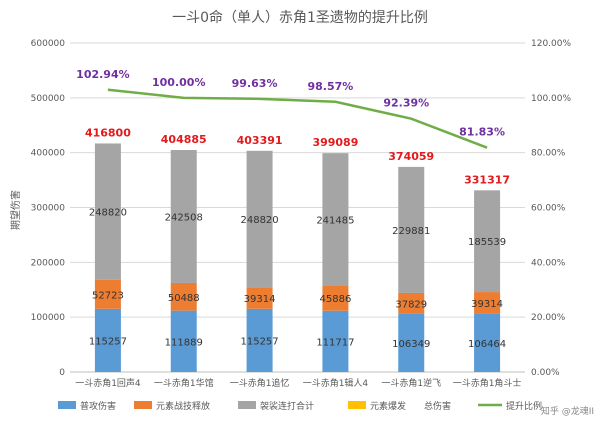  I want to click on y-tick-label: 300000, so click(48, 209).